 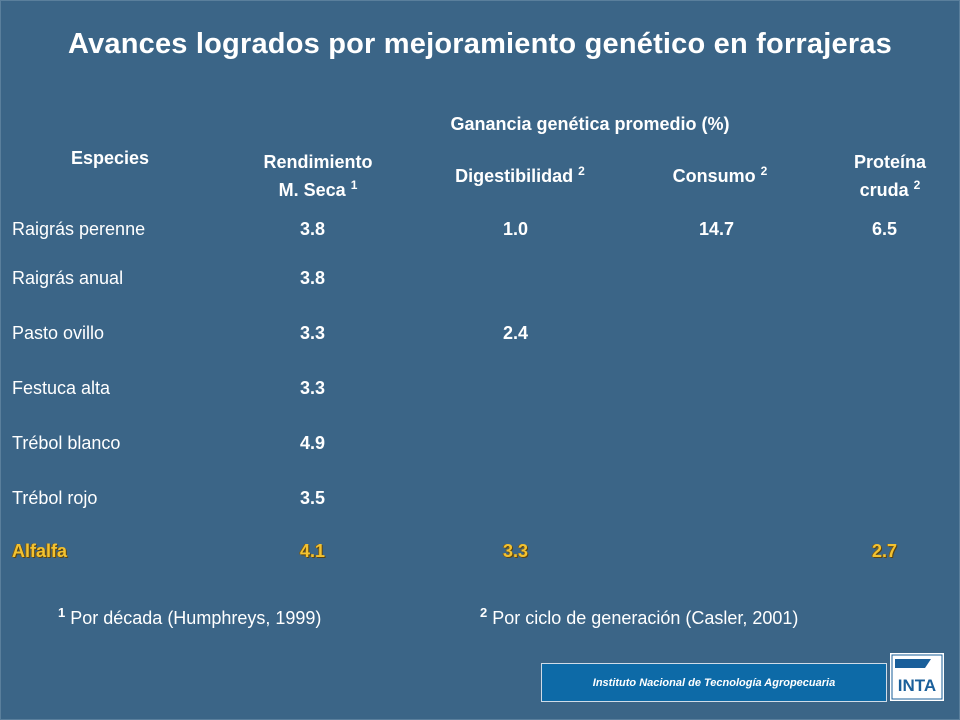 I want to click on footnote-2: 2 Por ciclo de generación (Casler, 2001), so click(x=639, y=617).